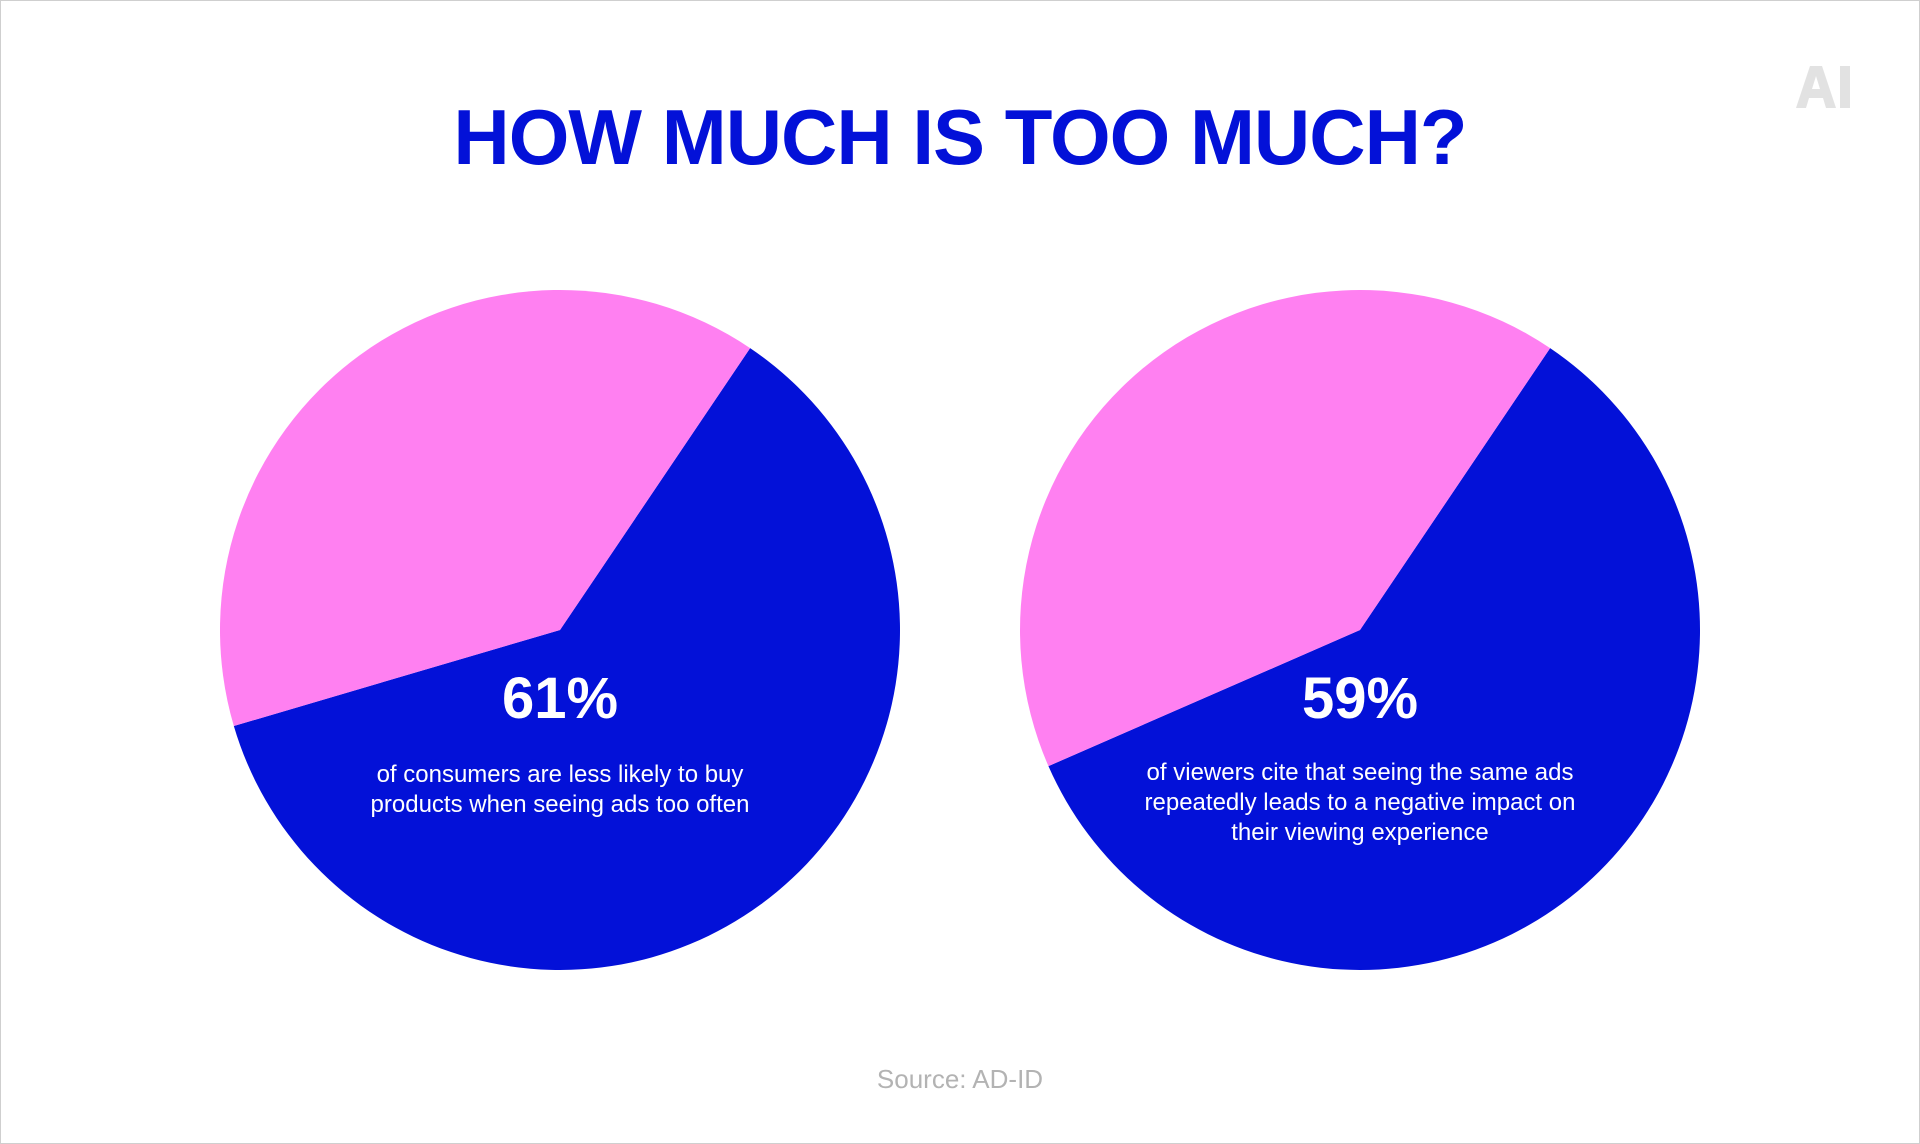  I want to click on logo-letter-a, so click(1816, 87).